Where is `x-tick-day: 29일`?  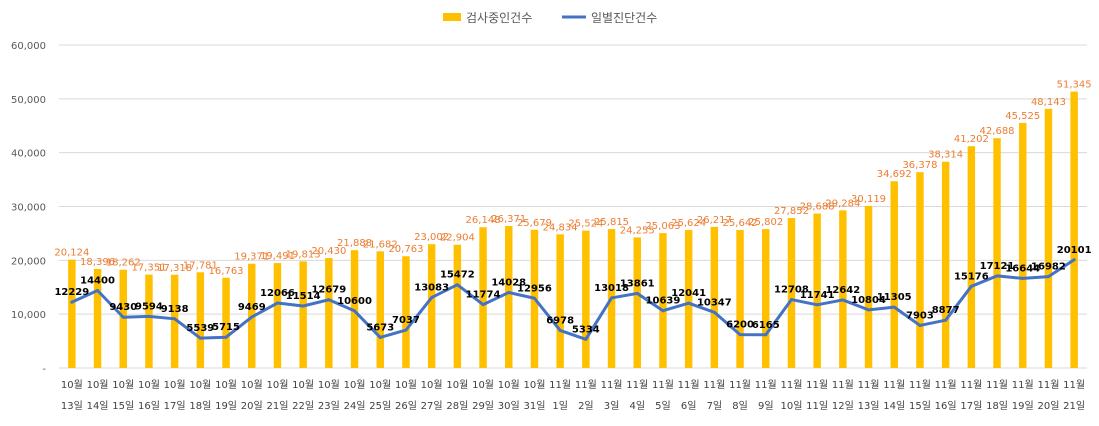 x-tick-day: 29일 is located at coordinates (483, 406).